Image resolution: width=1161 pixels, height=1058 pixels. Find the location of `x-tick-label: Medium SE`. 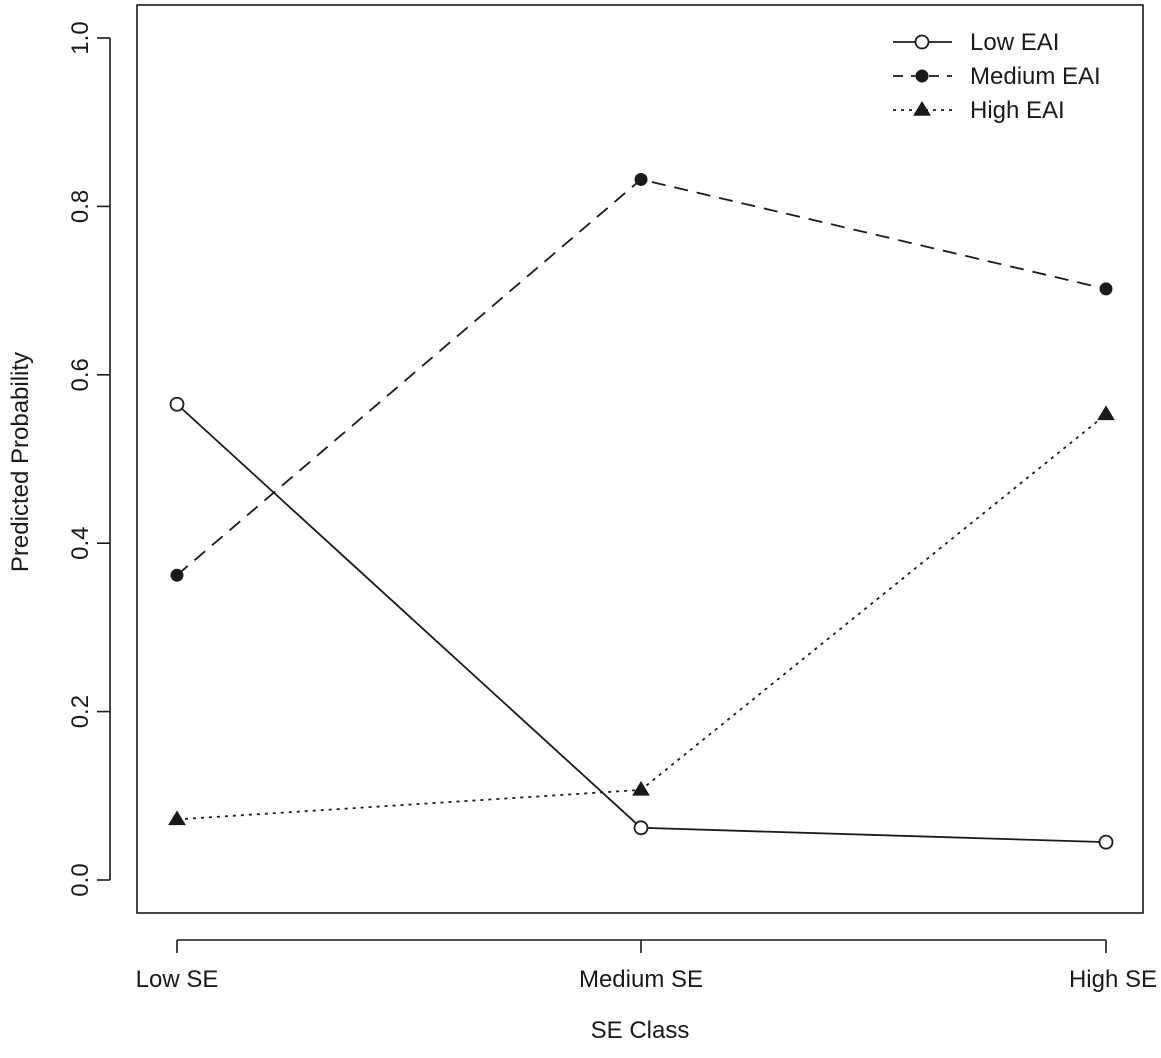

x-tick-label: Medium SE is located at coordinates (641, 979).